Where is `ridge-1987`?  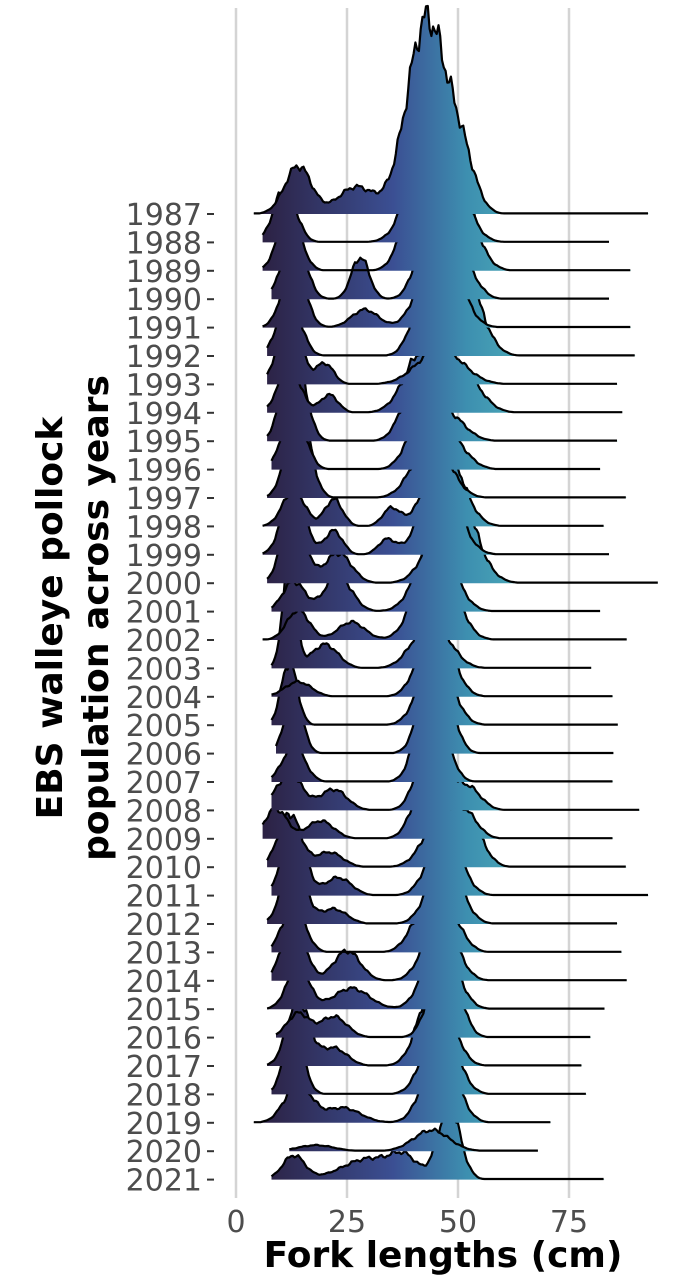 ridge-1987 is located at coordinates (451, 110).